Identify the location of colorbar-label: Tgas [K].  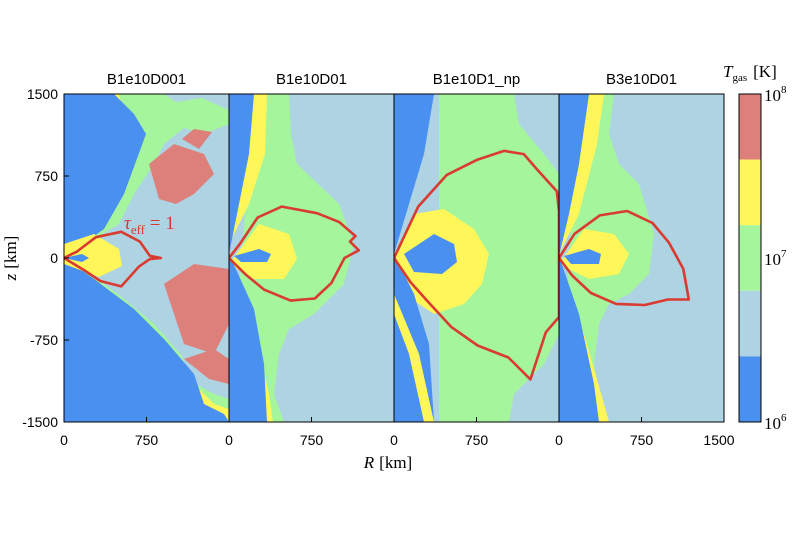
(750, 73).